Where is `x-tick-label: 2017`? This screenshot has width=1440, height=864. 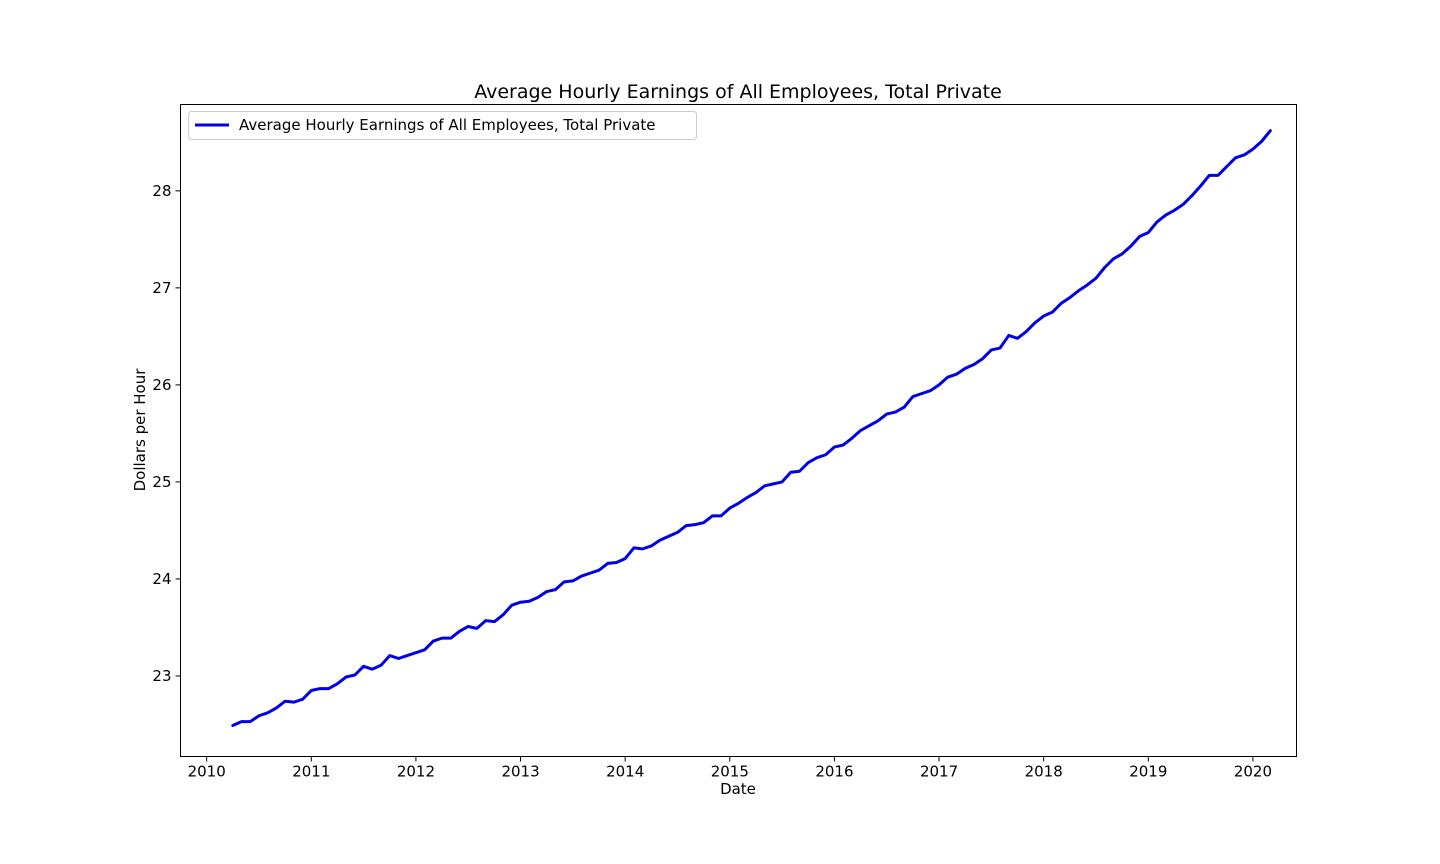 x-tick-label: 2017 is located at coordinates (939, 772).